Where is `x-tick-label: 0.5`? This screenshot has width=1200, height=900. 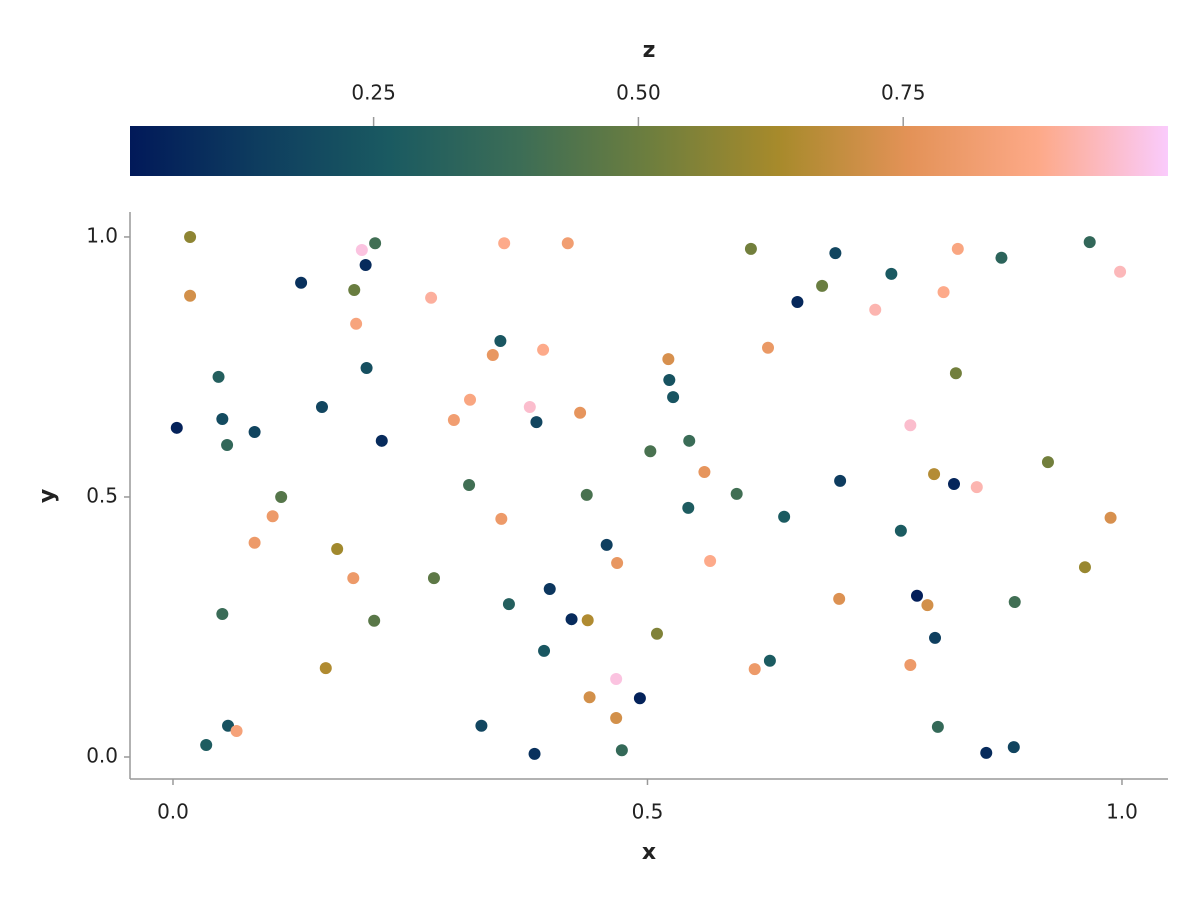 x-tick-label: 0.5 is located at coordinates (648, 812).